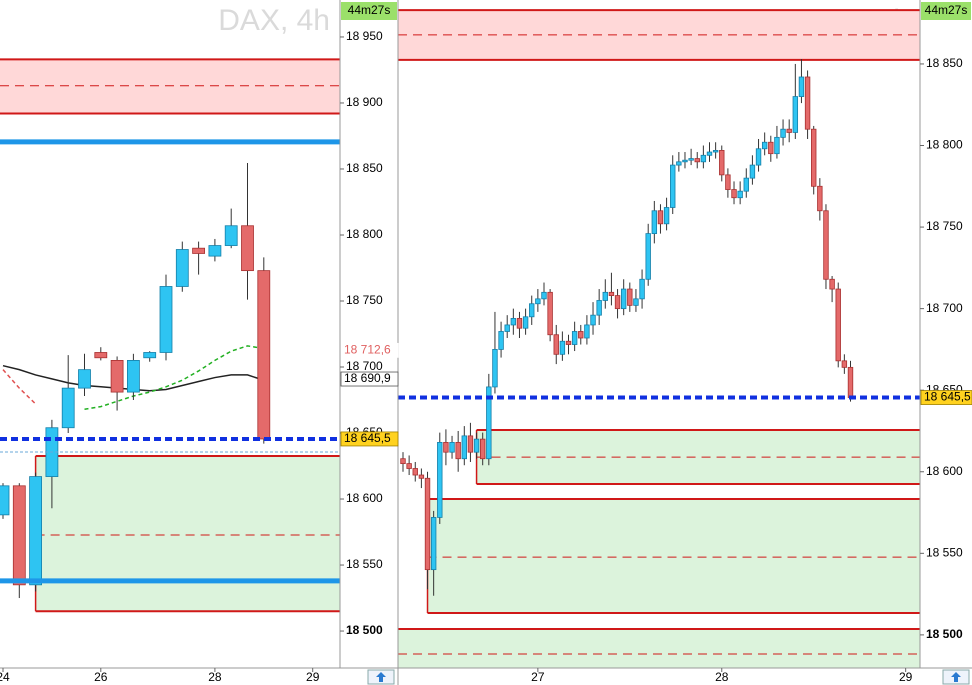  I want to click on timer-box, so click(369, 11).